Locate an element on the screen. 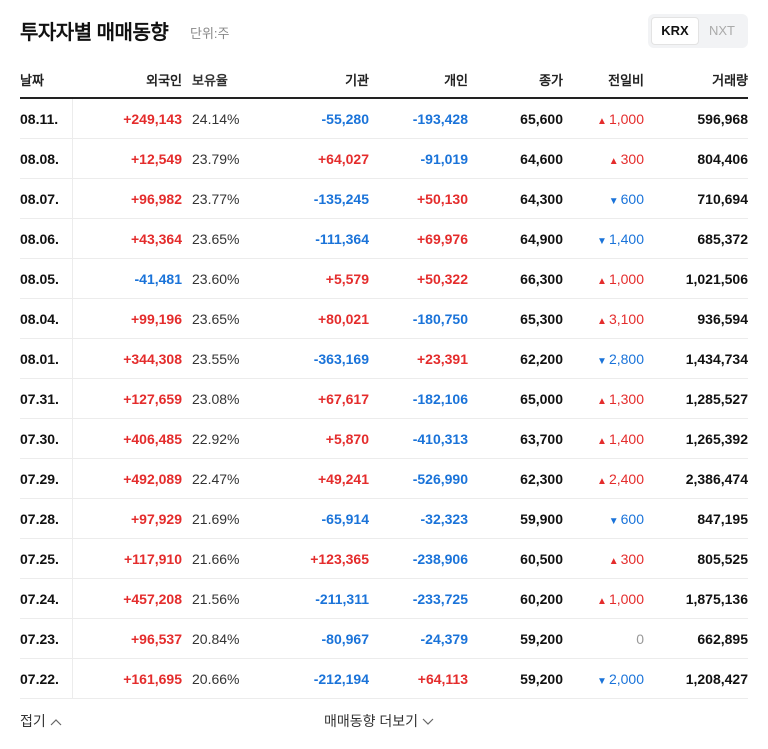 The height and width of the screenshot is (749, 768). institution-cell: +80,021 is located at coordinates (323, 318).